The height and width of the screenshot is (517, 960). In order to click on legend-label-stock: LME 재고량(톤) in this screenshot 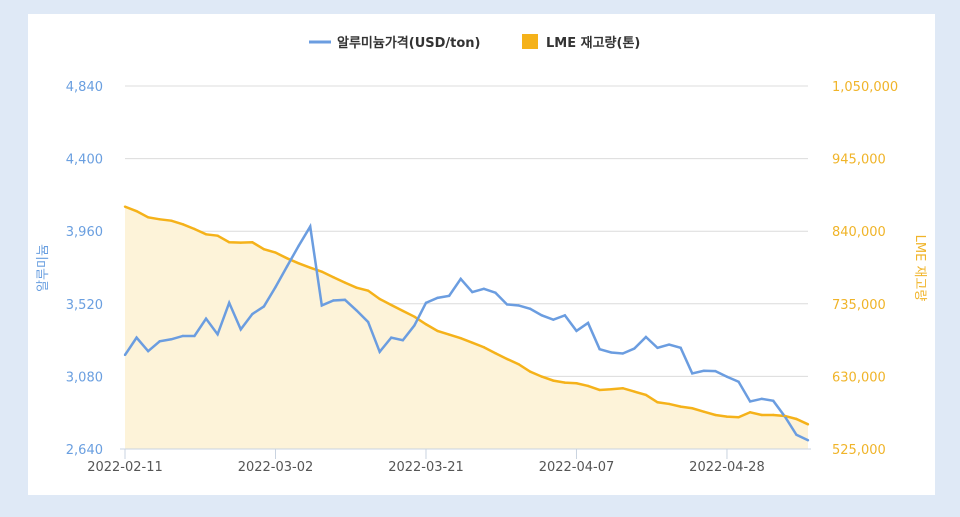, I will do `click(593, 43)`.